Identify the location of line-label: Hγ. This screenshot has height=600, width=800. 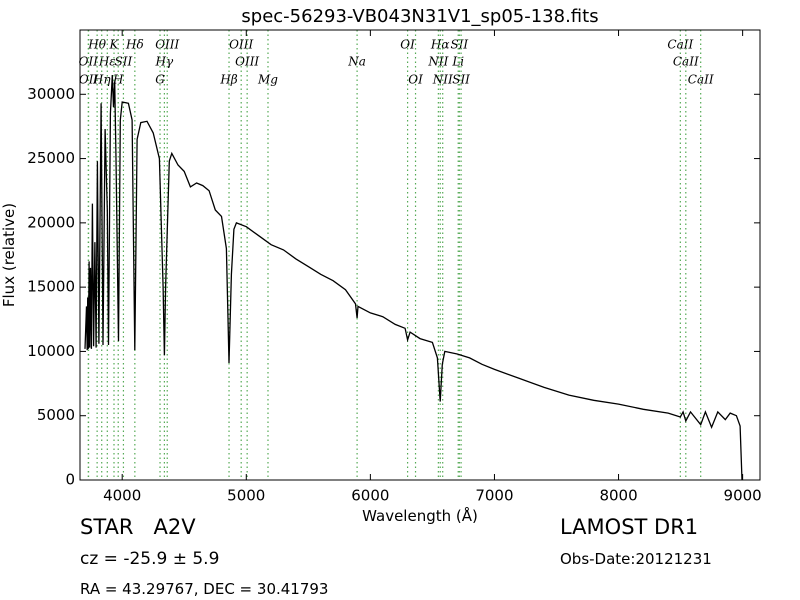
(164, 62).